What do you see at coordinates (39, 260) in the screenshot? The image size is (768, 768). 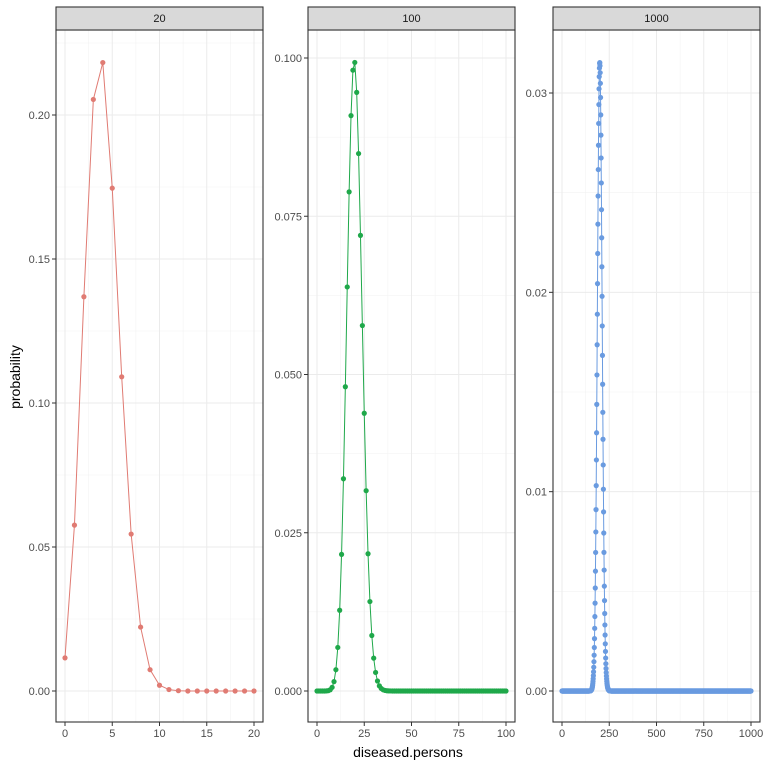 I see `y-tick-label: 0.15` at bounding box center [39, 260].